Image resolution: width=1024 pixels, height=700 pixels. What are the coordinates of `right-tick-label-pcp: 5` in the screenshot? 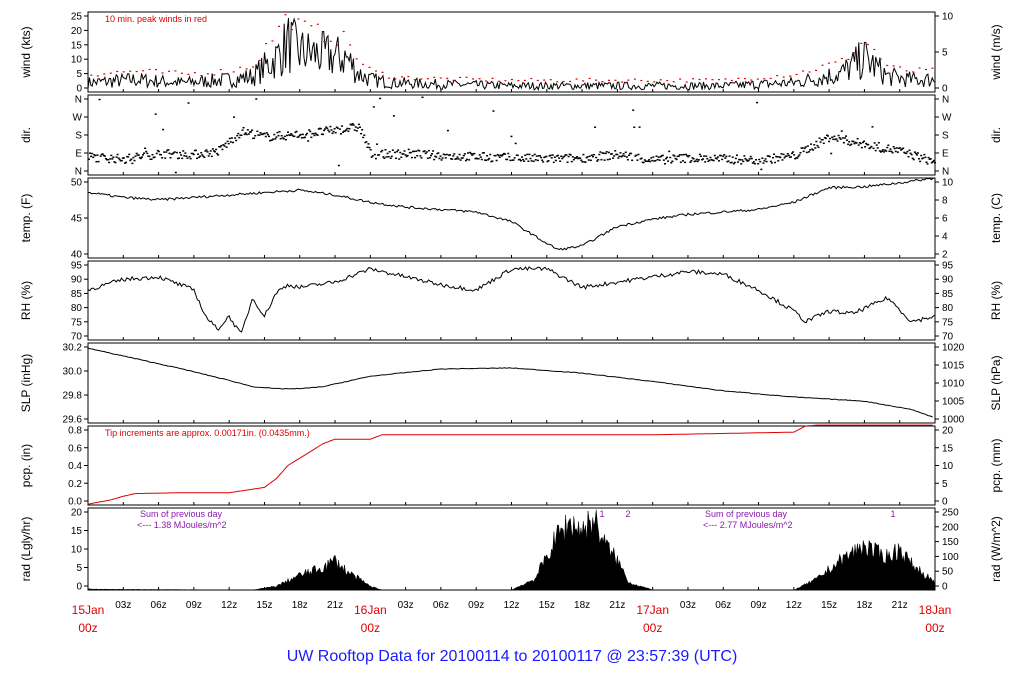 It's located at (945, 484).